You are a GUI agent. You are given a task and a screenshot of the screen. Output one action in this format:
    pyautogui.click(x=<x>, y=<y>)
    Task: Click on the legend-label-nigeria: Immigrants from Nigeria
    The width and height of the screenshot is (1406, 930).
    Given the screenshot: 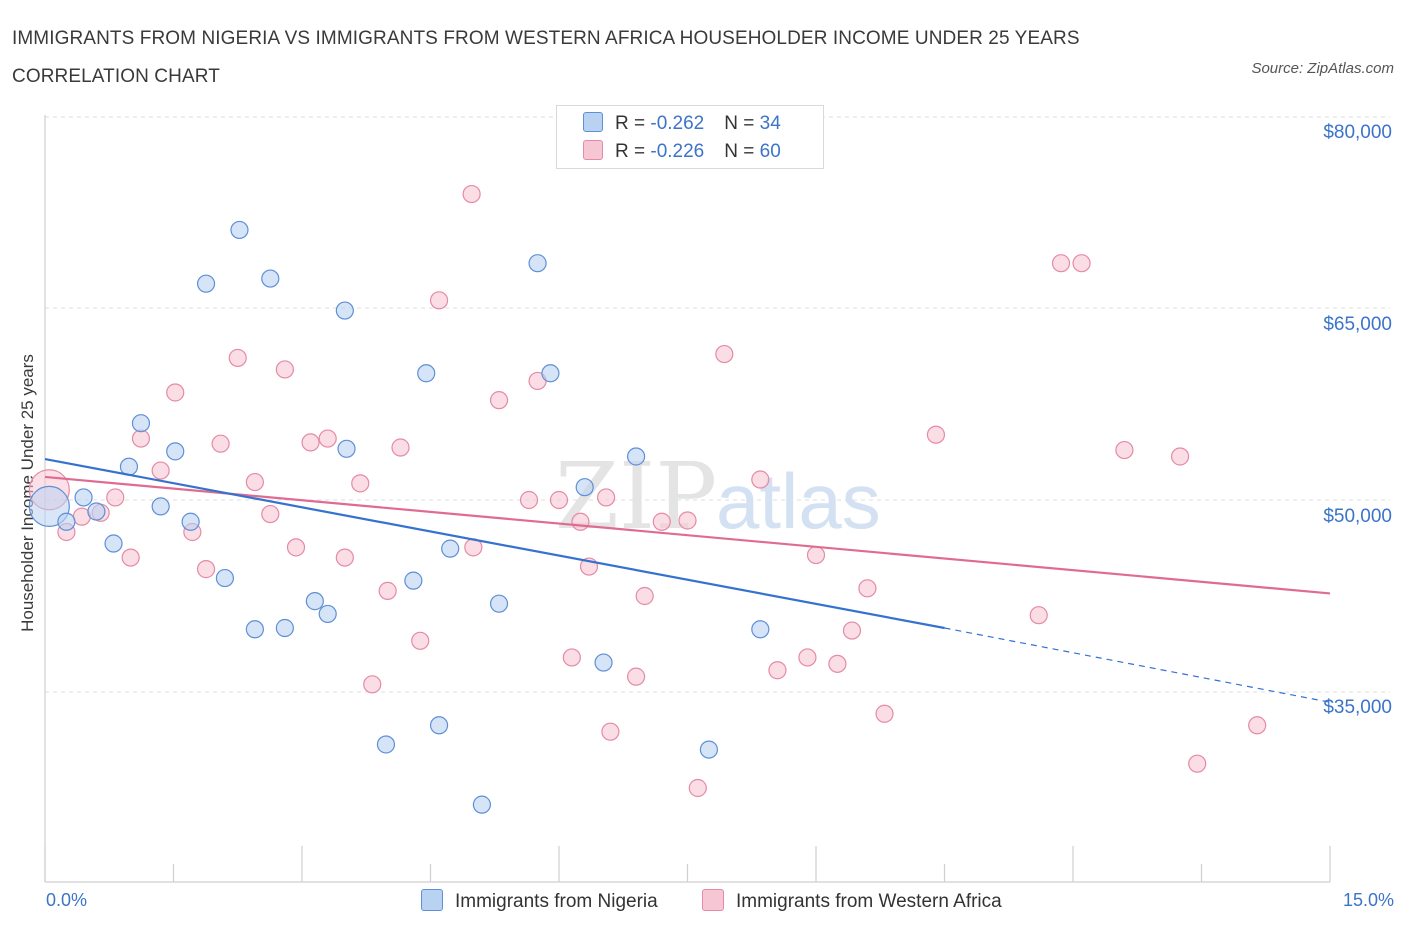 What is the action you would take?
    pyautogui.click(x=556, y=901)
    